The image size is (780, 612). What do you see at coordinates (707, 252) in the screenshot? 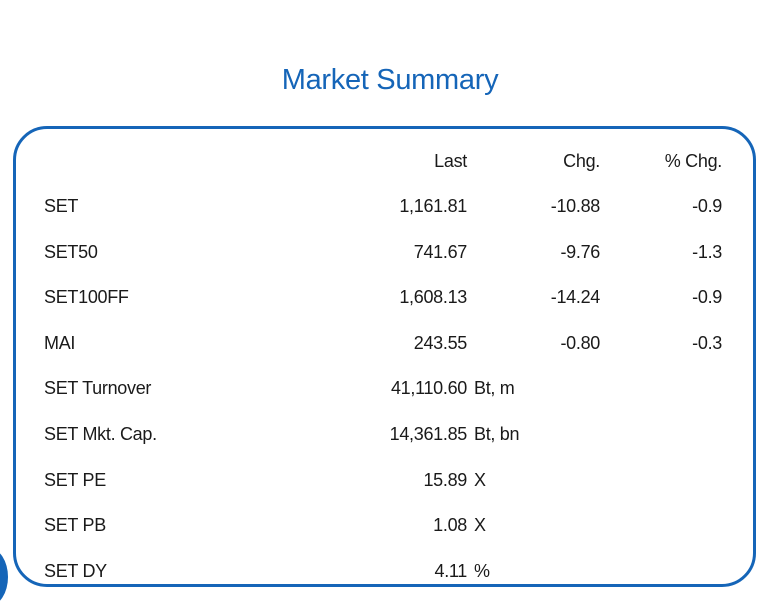
I see `index-percent-change: -1.3` at bounding box center [707, 252].